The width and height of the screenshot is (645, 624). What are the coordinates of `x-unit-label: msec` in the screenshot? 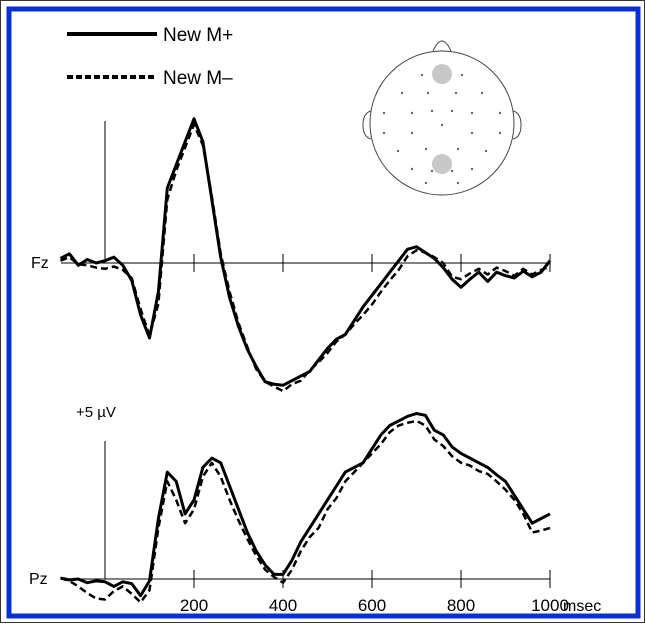 It's located at (582, 606).